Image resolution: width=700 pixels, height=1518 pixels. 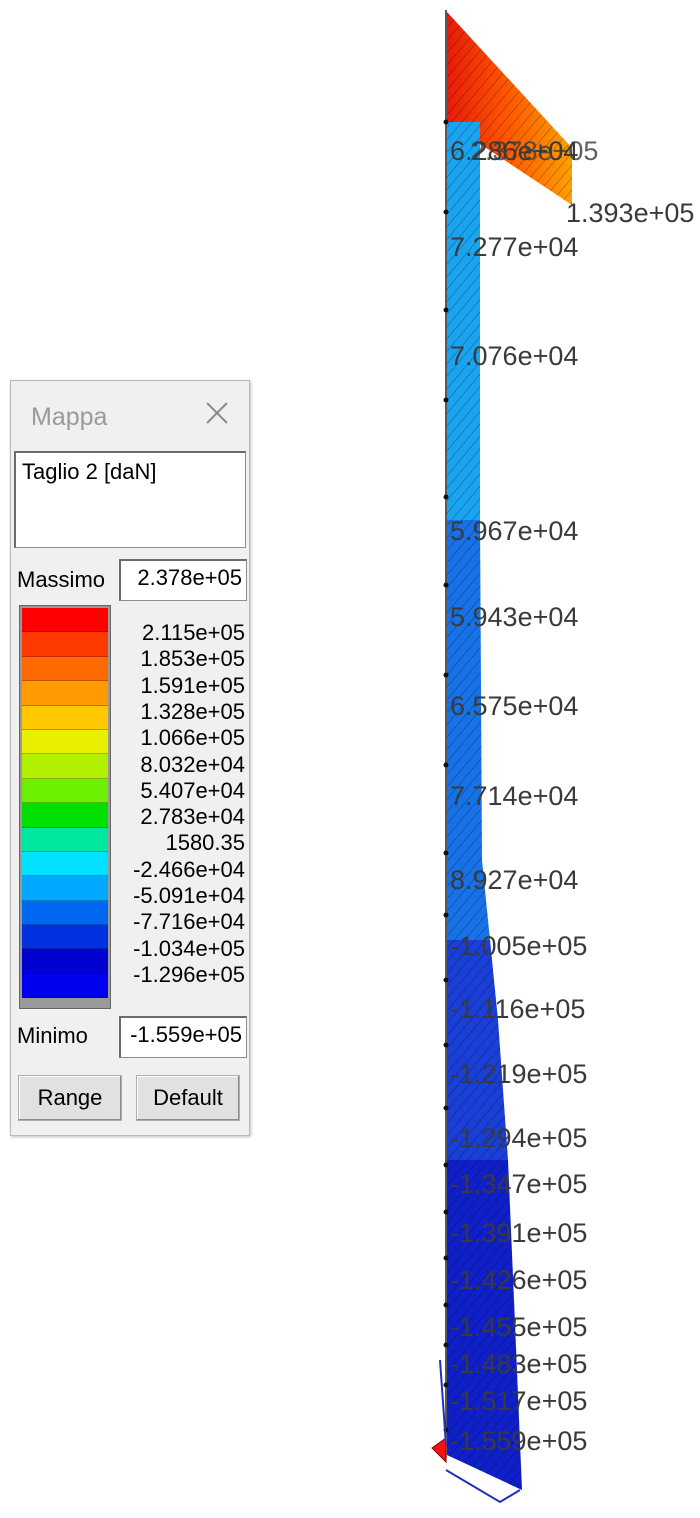 What do you see at coordinates (518, 1138) in the screenshot?
I see `diagram-value-label: -1.294e+05` at bounding box center [518, 1138].